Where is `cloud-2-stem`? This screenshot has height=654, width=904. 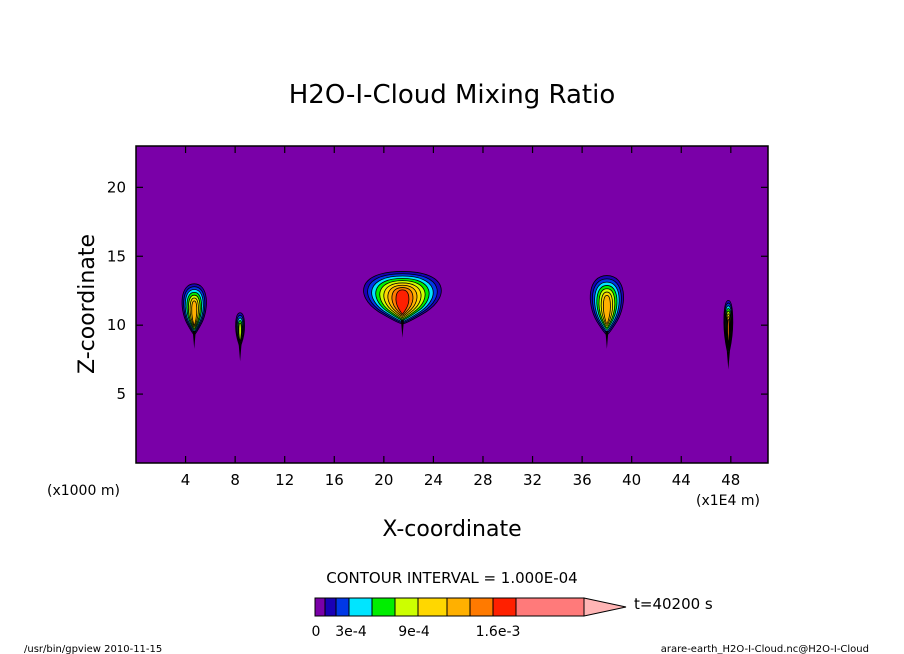
cloud-2-stem is located at coordinates (240, 352).